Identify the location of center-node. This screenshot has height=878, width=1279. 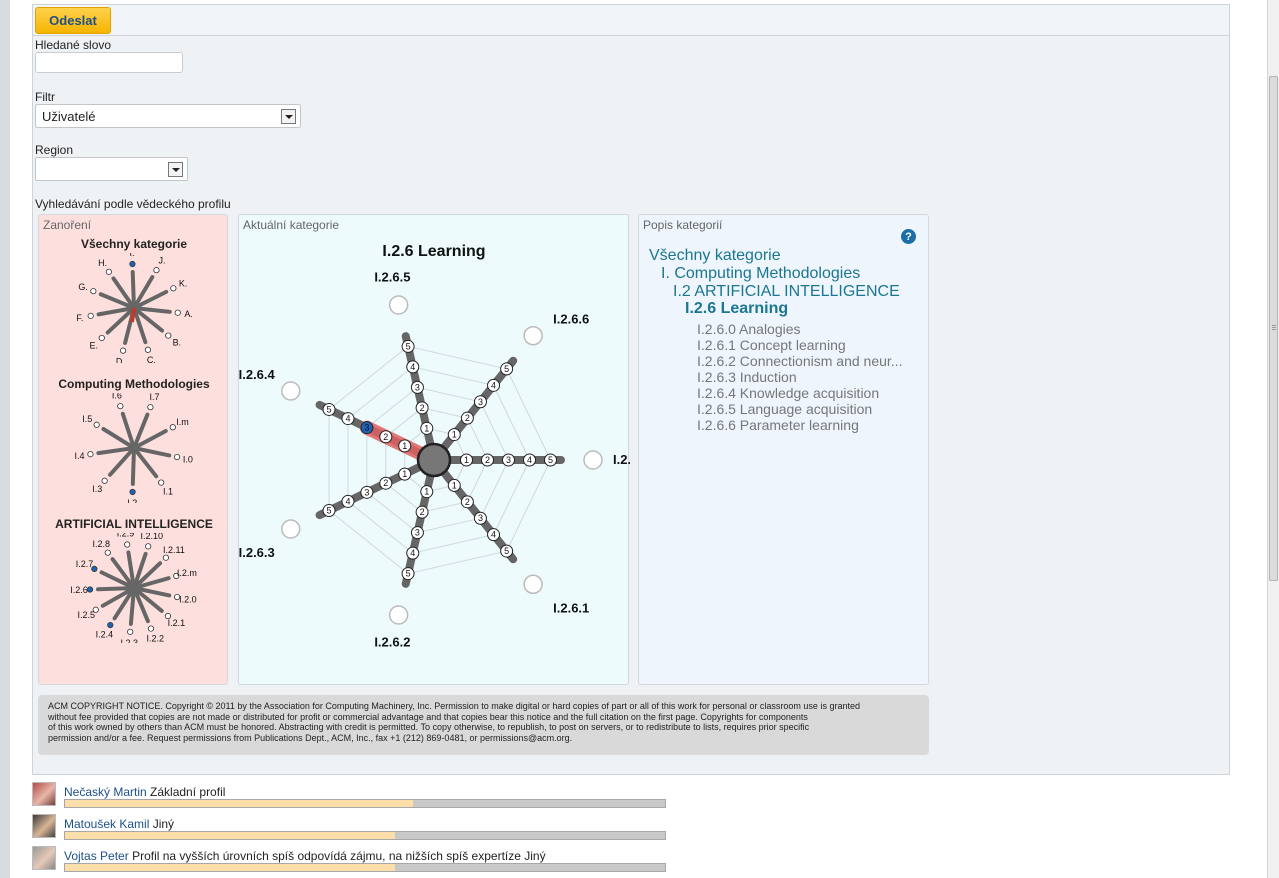
(434, 460).